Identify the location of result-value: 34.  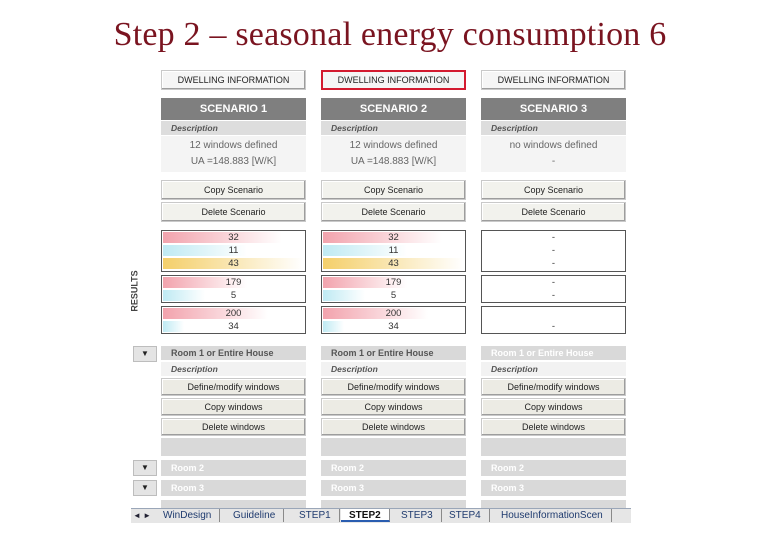
(233, 326).